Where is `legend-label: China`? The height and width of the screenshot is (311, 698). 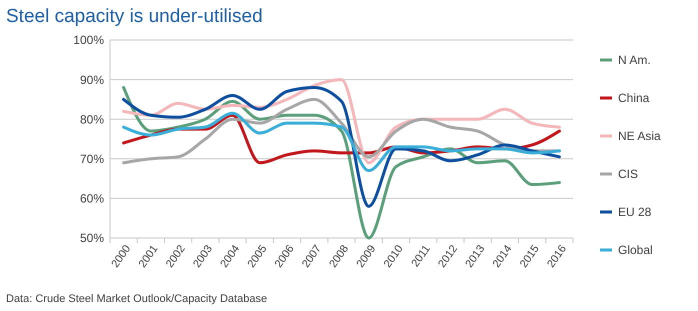 legend-label: China is located at coordinates (634, 98).